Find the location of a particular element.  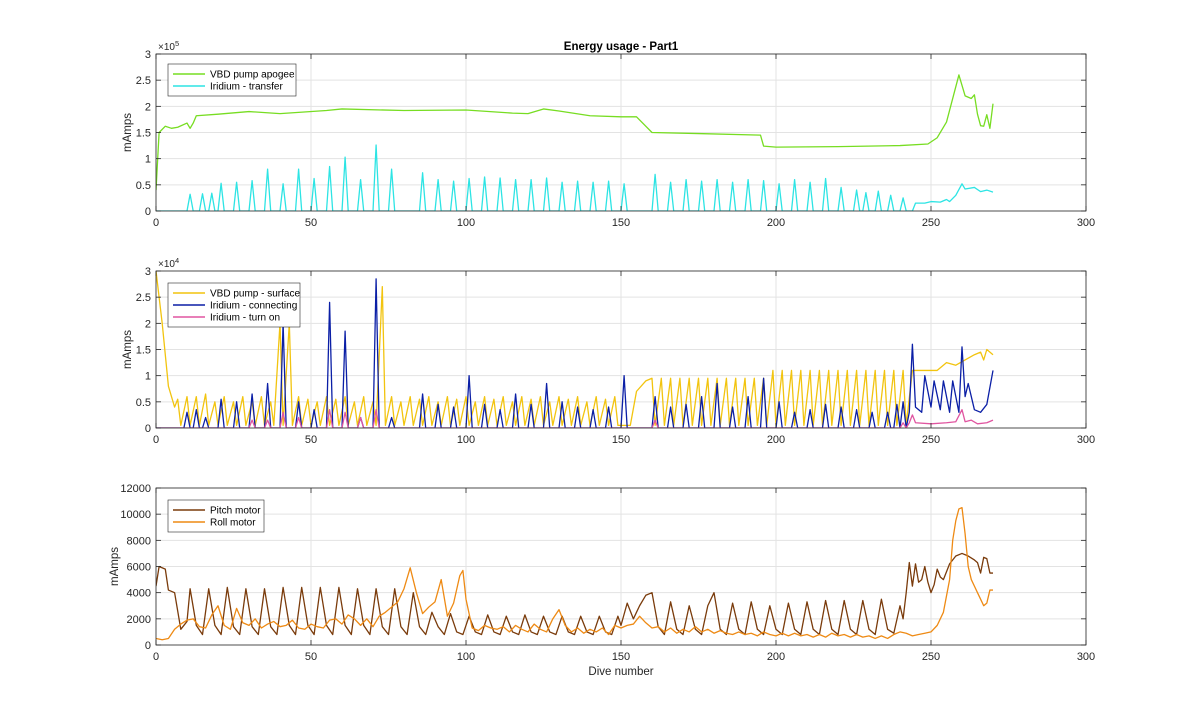

legend-label-iridium-connecting: Iridium - connecting is located at coordinates (253, 306).